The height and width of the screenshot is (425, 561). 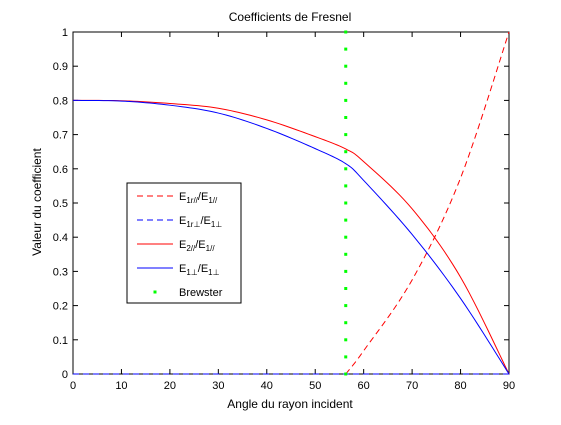 I want to click on y-tick-label: 0.6, so click(x=60, y=170).